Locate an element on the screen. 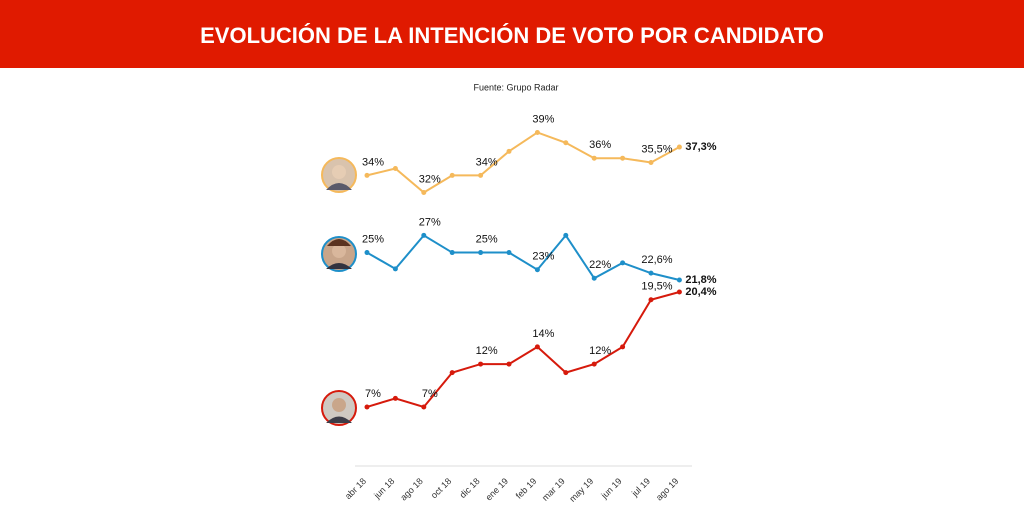  data-label: 32% is located at coordinates (430, 179).